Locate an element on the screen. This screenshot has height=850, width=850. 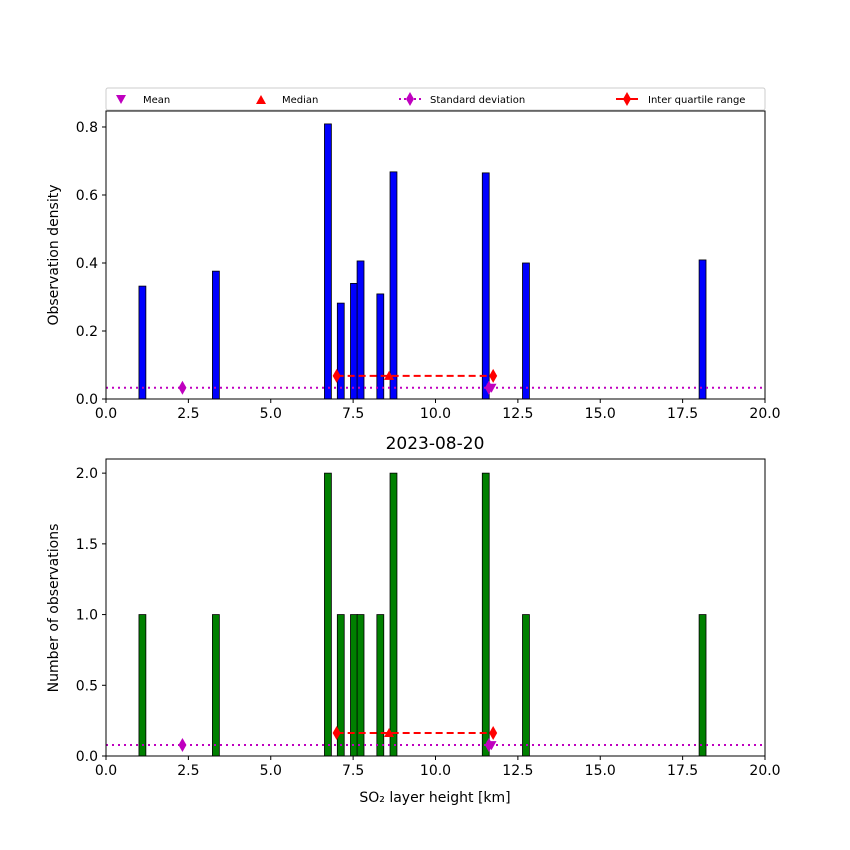
median-legend-icon is located at coordinates (261, 99).